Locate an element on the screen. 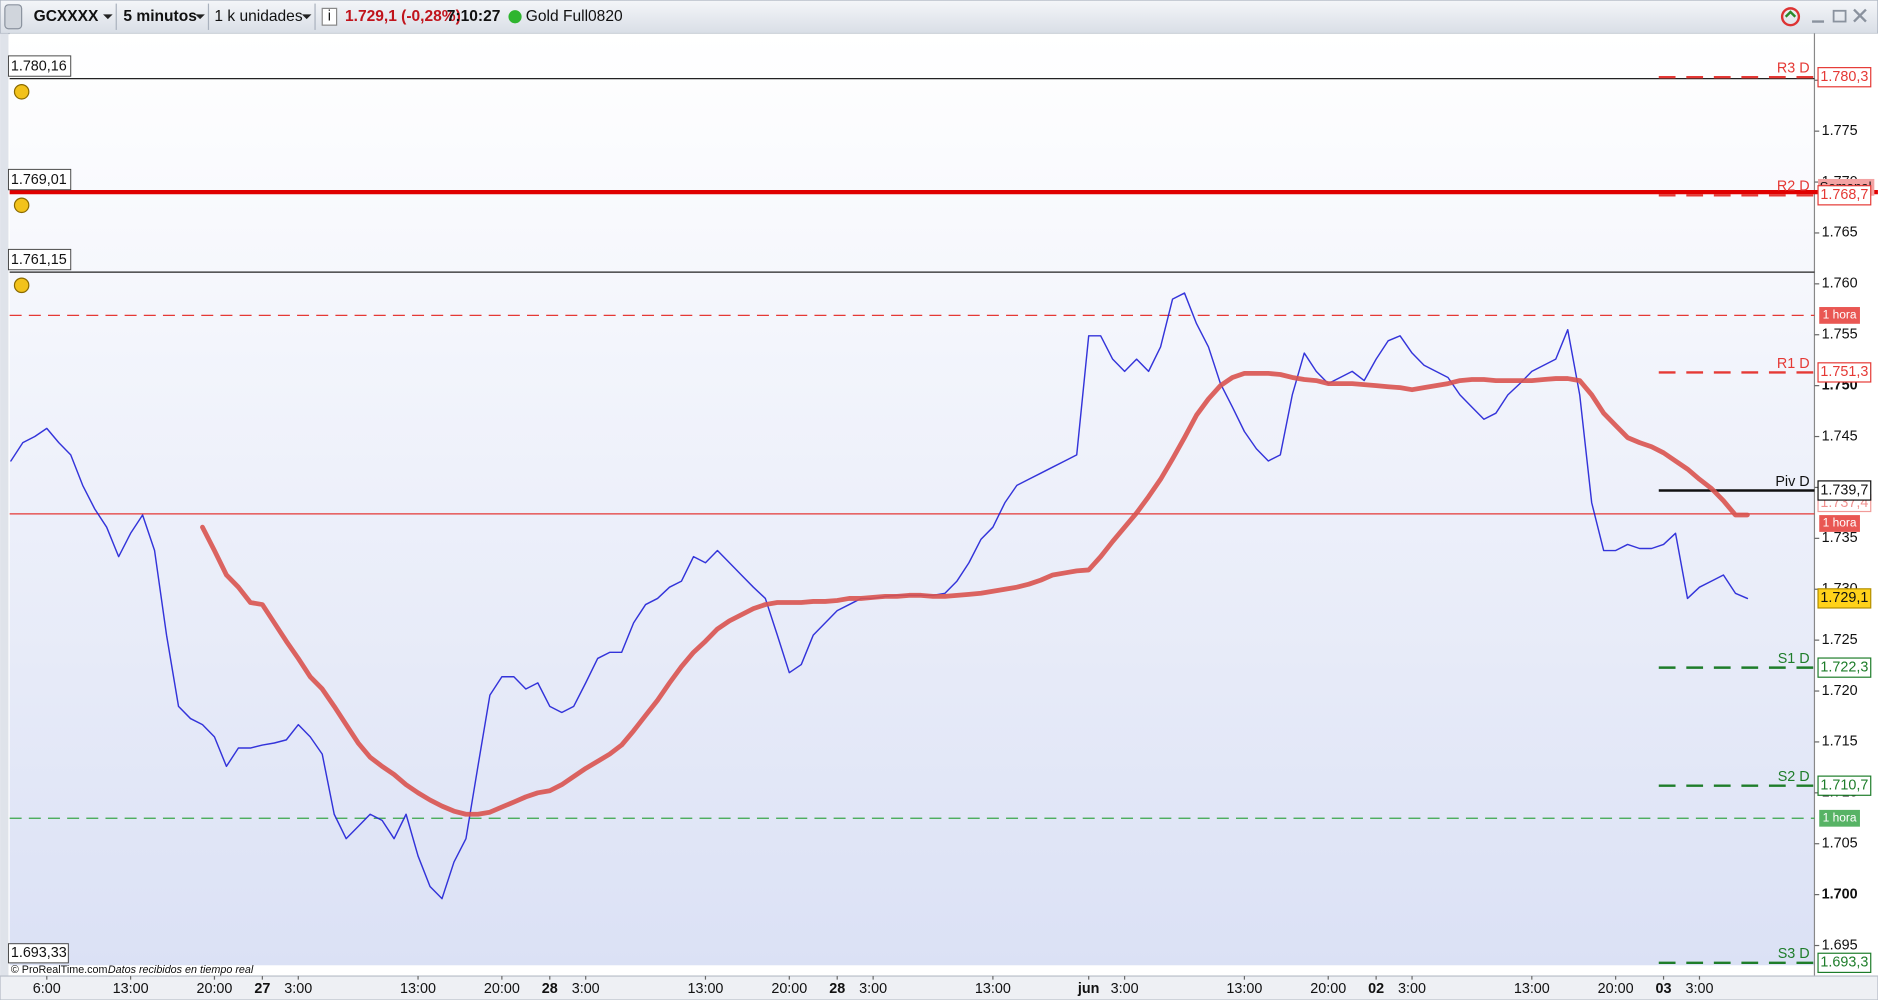 This screenshot has width=1878, height=1000. last-price-box is located at coordinates (1844, 598).